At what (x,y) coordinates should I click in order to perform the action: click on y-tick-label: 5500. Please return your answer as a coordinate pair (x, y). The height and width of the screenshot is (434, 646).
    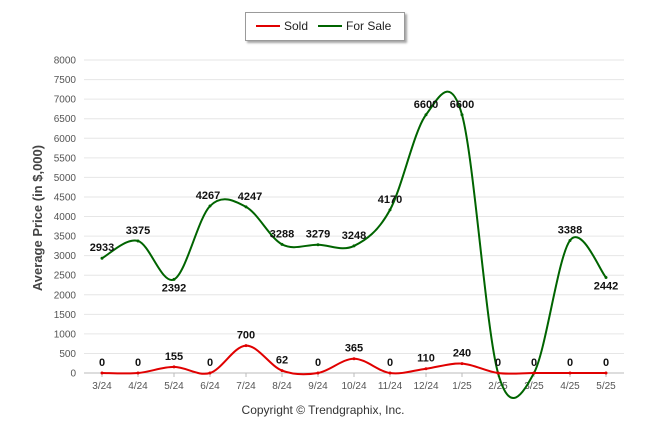
    Looking at the image, I should click on (65, 158).